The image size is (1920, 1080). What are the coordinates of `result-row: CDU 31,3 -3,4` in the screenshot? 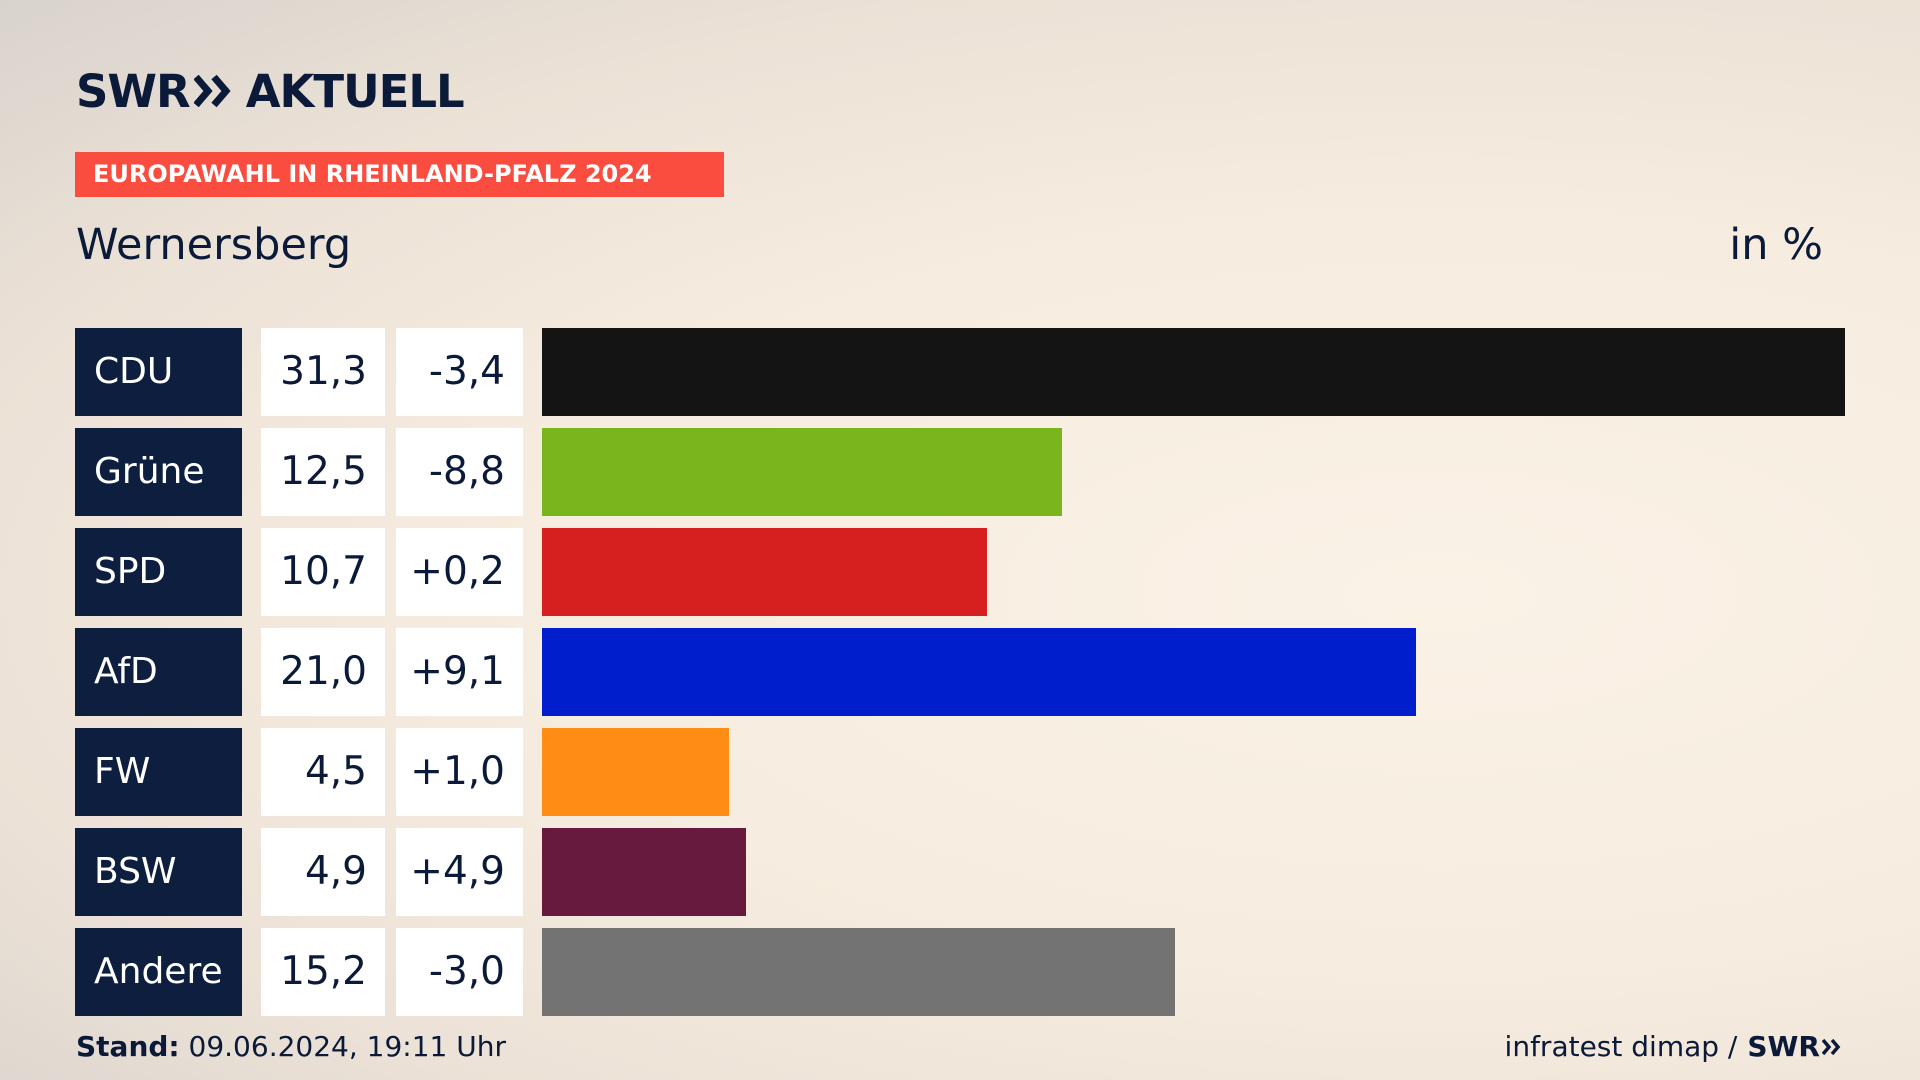 It's located at (960, 372).